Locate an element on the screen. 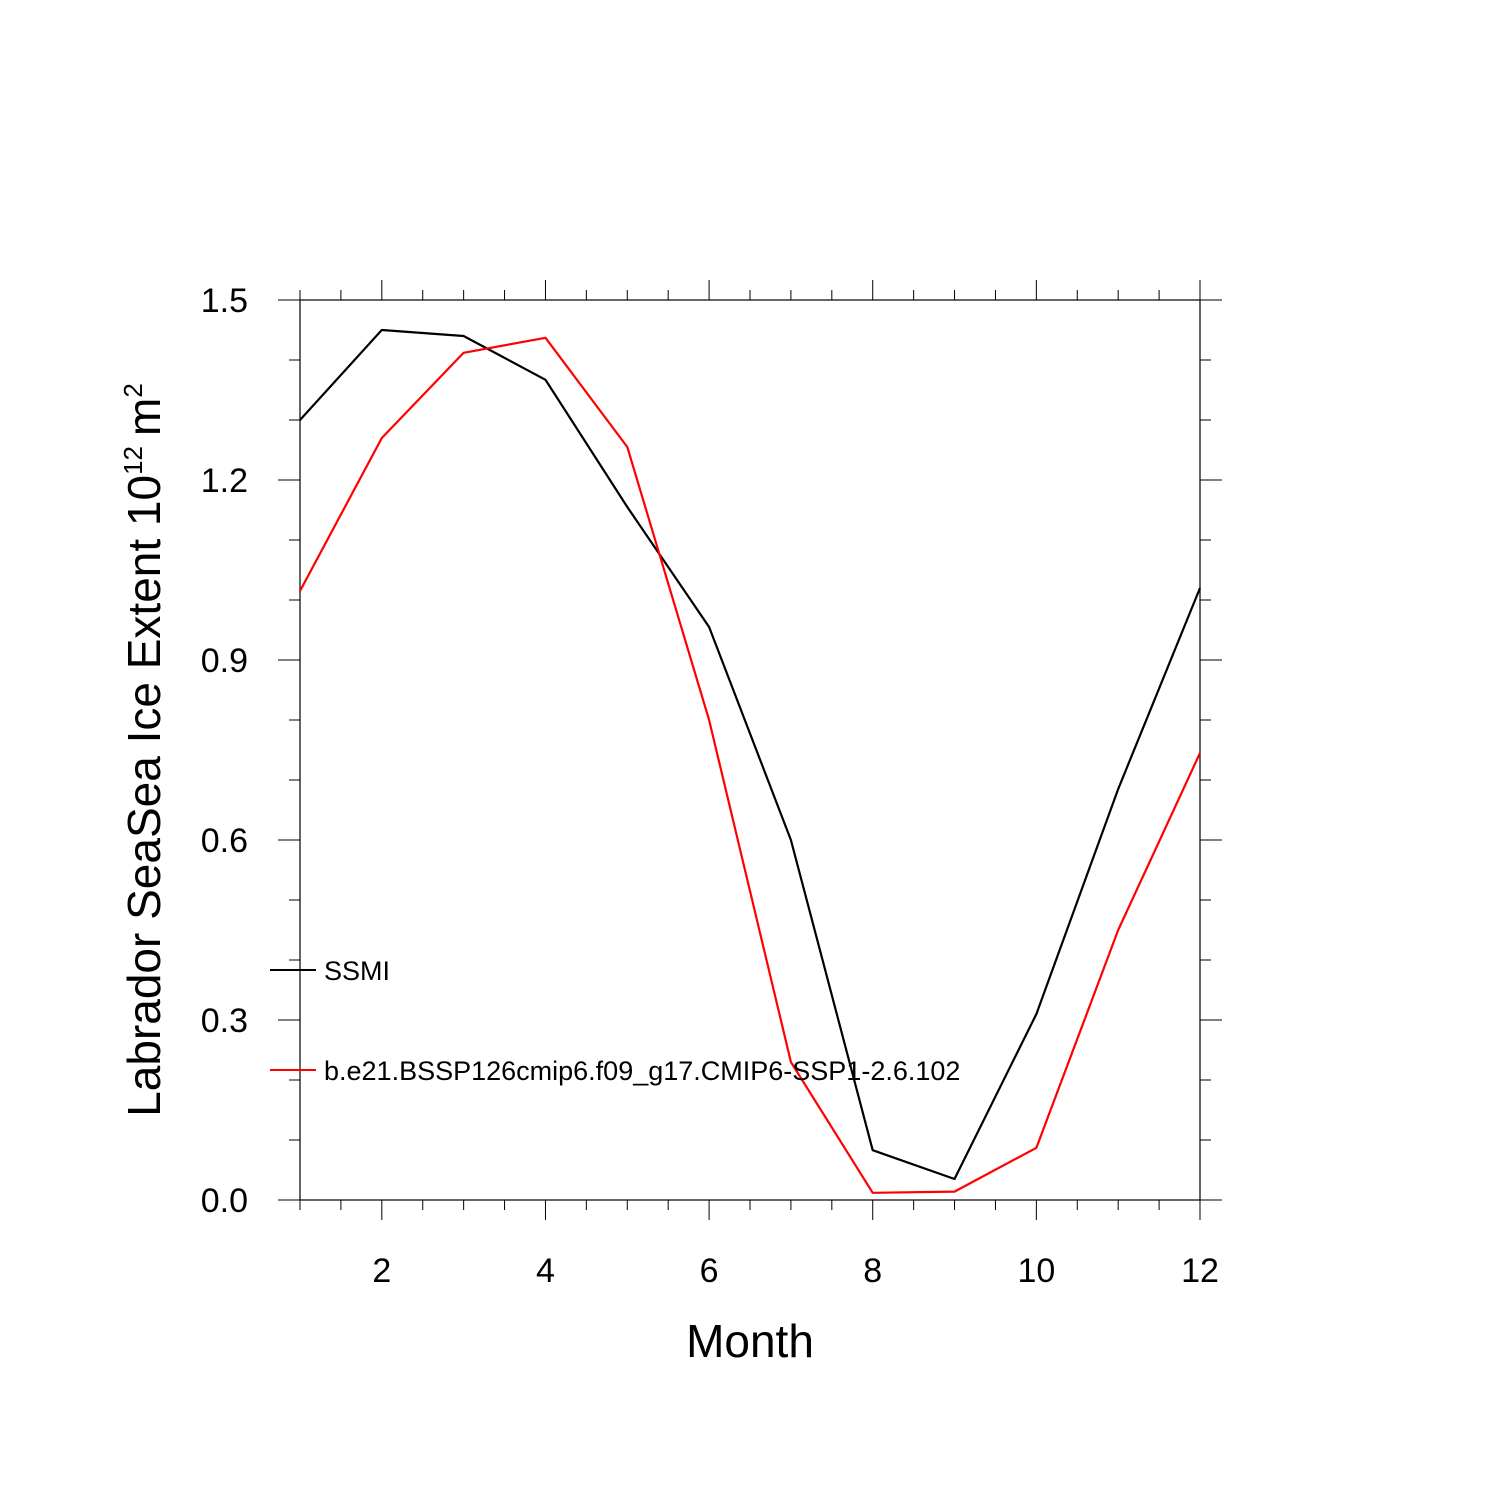 The image size is (1500, 1500). x-tick-label: 12 is located at coordinates (1200, 1271).